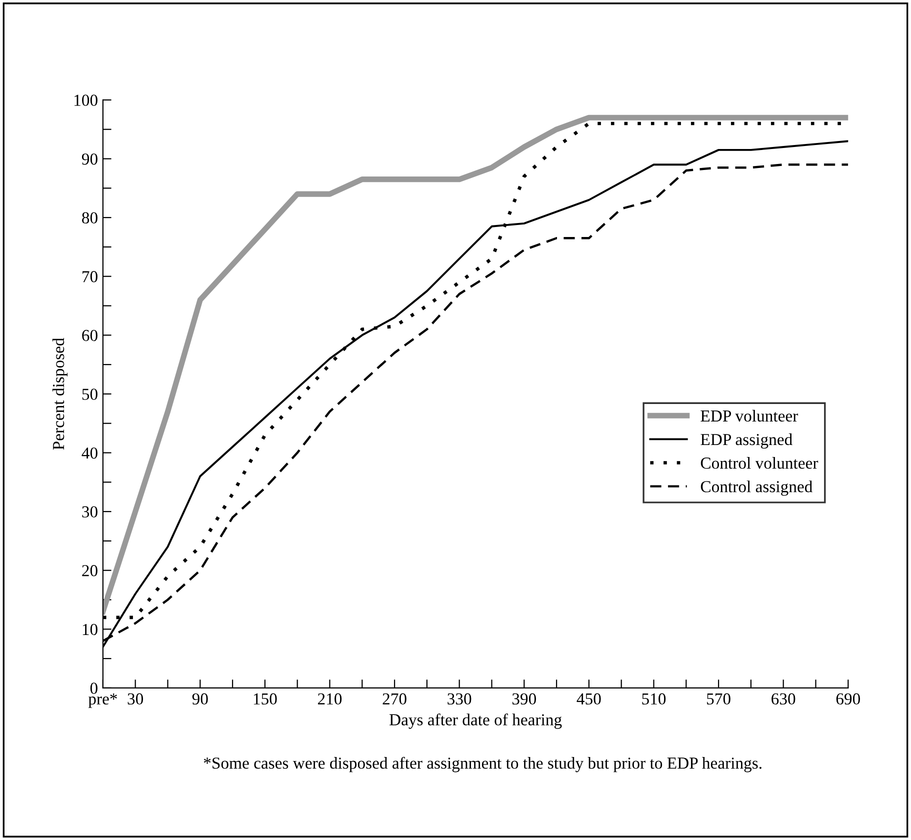 This screenshot has width=911, height=840. Describe the element at coordinates (718, 699) in the screenshot. I see `x-tick-label: 570` at that location.